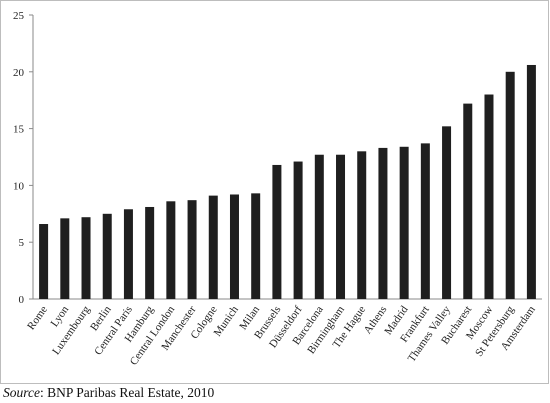  Describe the element at coordinates (22, 243) in the screenshot. I see `y-tick-label: 5` at that location.